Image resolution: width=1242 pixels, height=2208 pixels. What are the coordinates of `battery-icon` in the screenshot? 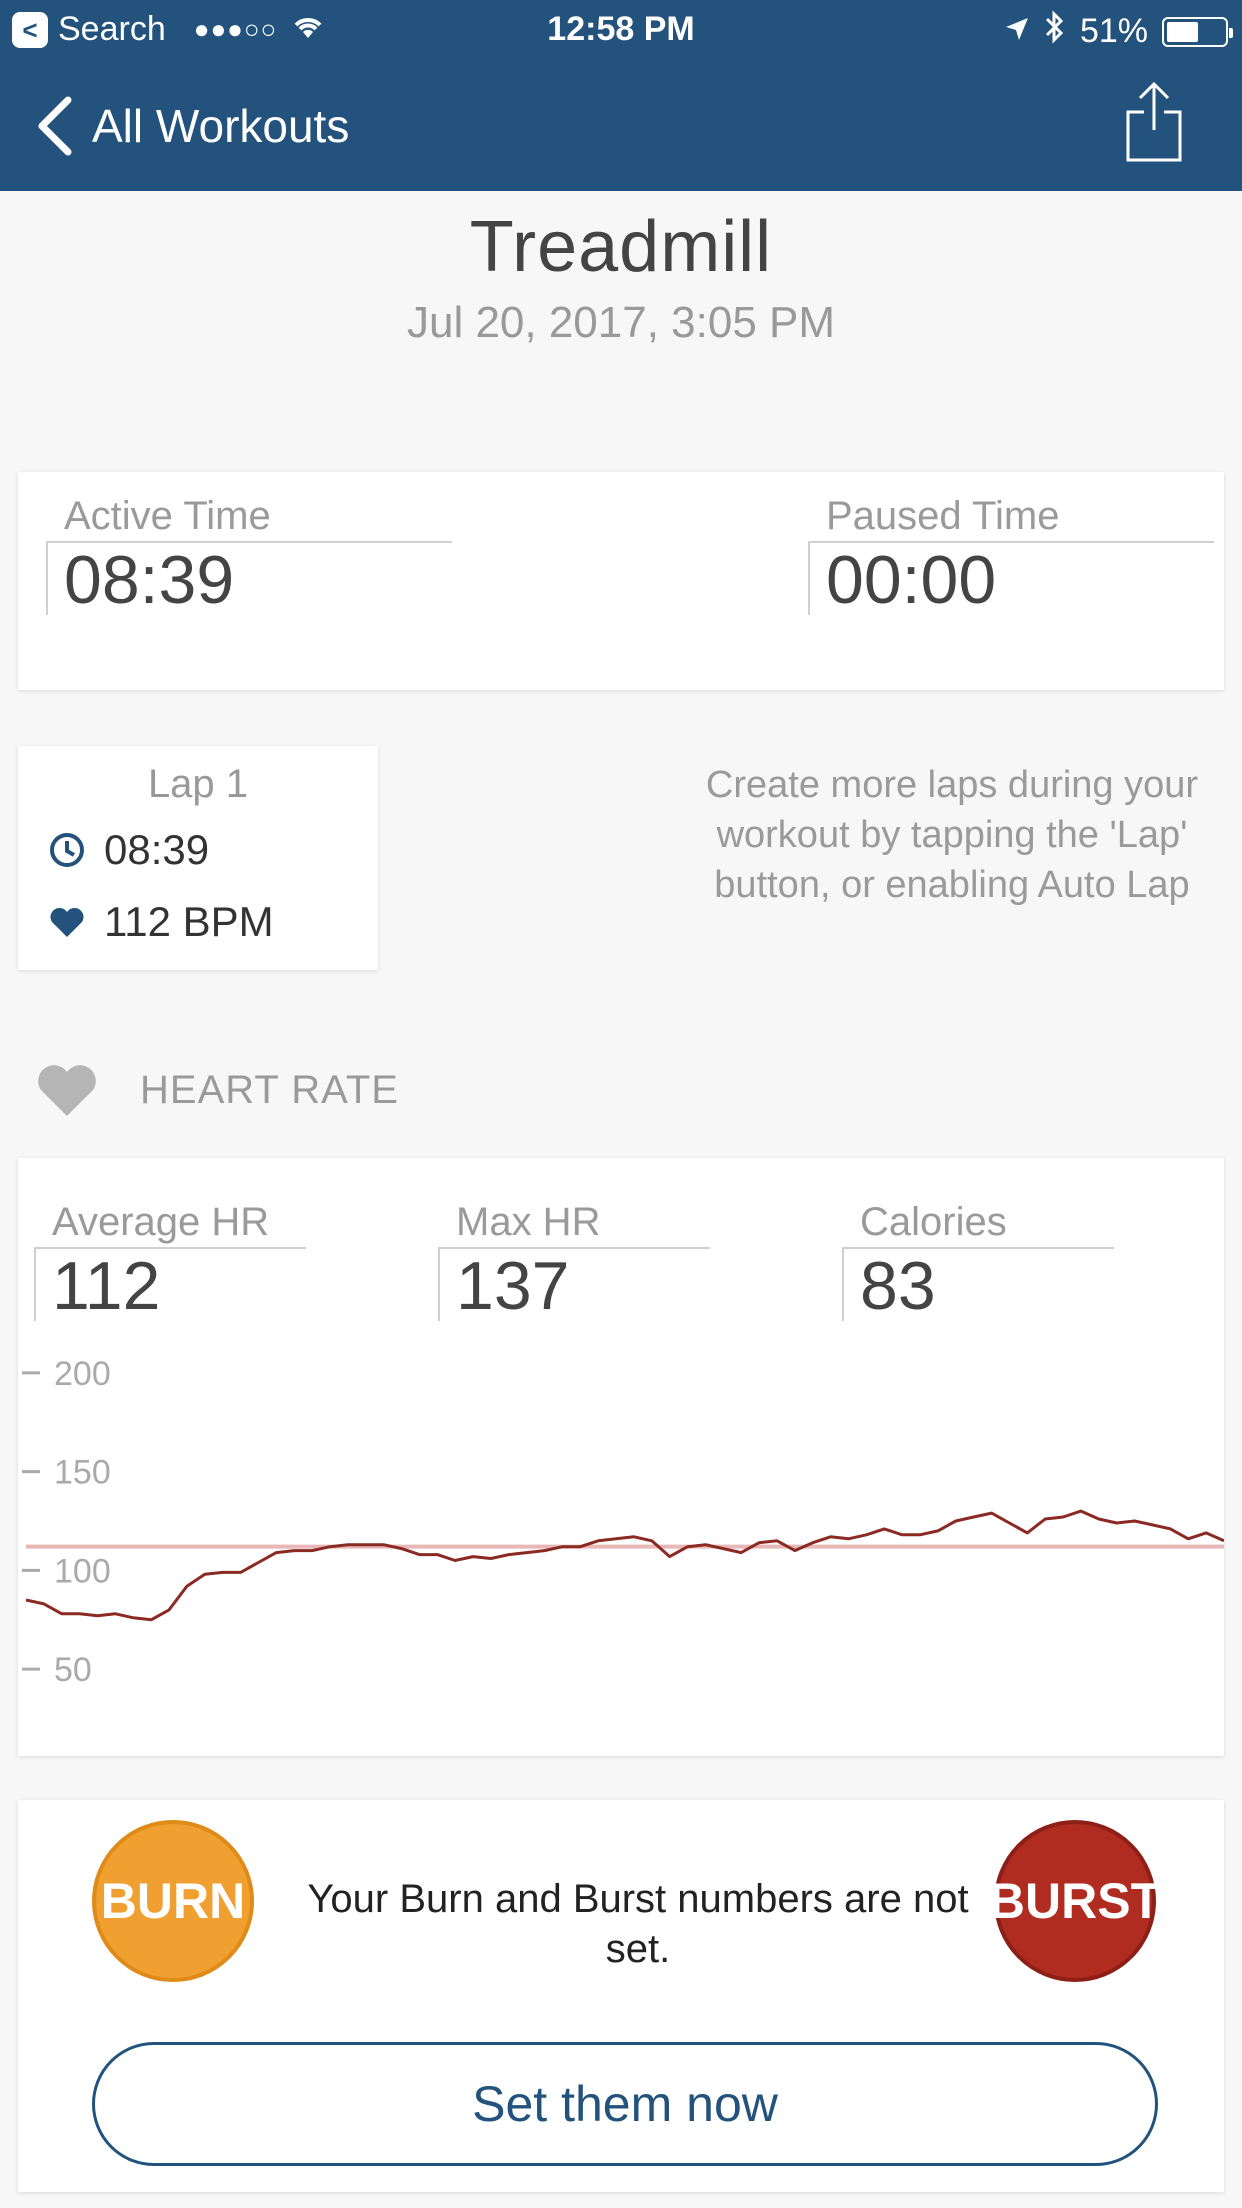 It's located at (1197, 31).